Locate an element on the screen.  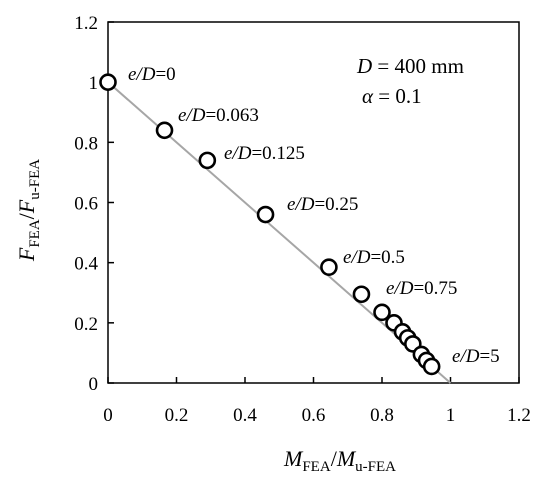
y-axis-title-main2: F is located at coordinates (26, 206).